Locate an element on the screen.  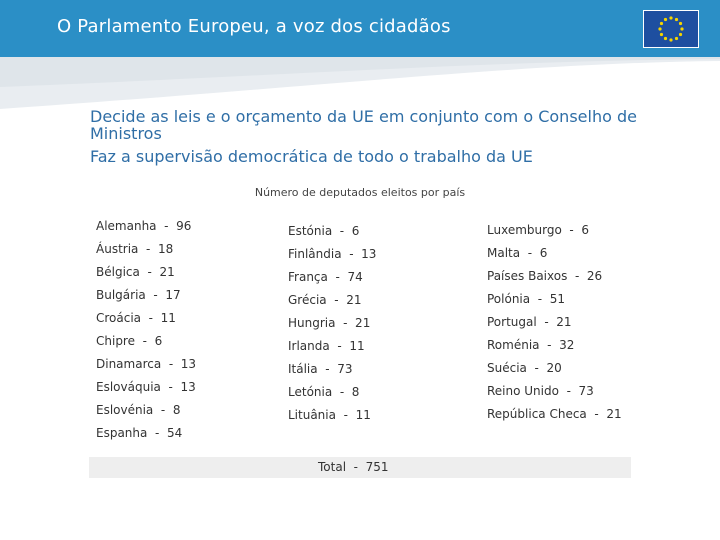
header-swoosh is located at coordinates (360, 83).